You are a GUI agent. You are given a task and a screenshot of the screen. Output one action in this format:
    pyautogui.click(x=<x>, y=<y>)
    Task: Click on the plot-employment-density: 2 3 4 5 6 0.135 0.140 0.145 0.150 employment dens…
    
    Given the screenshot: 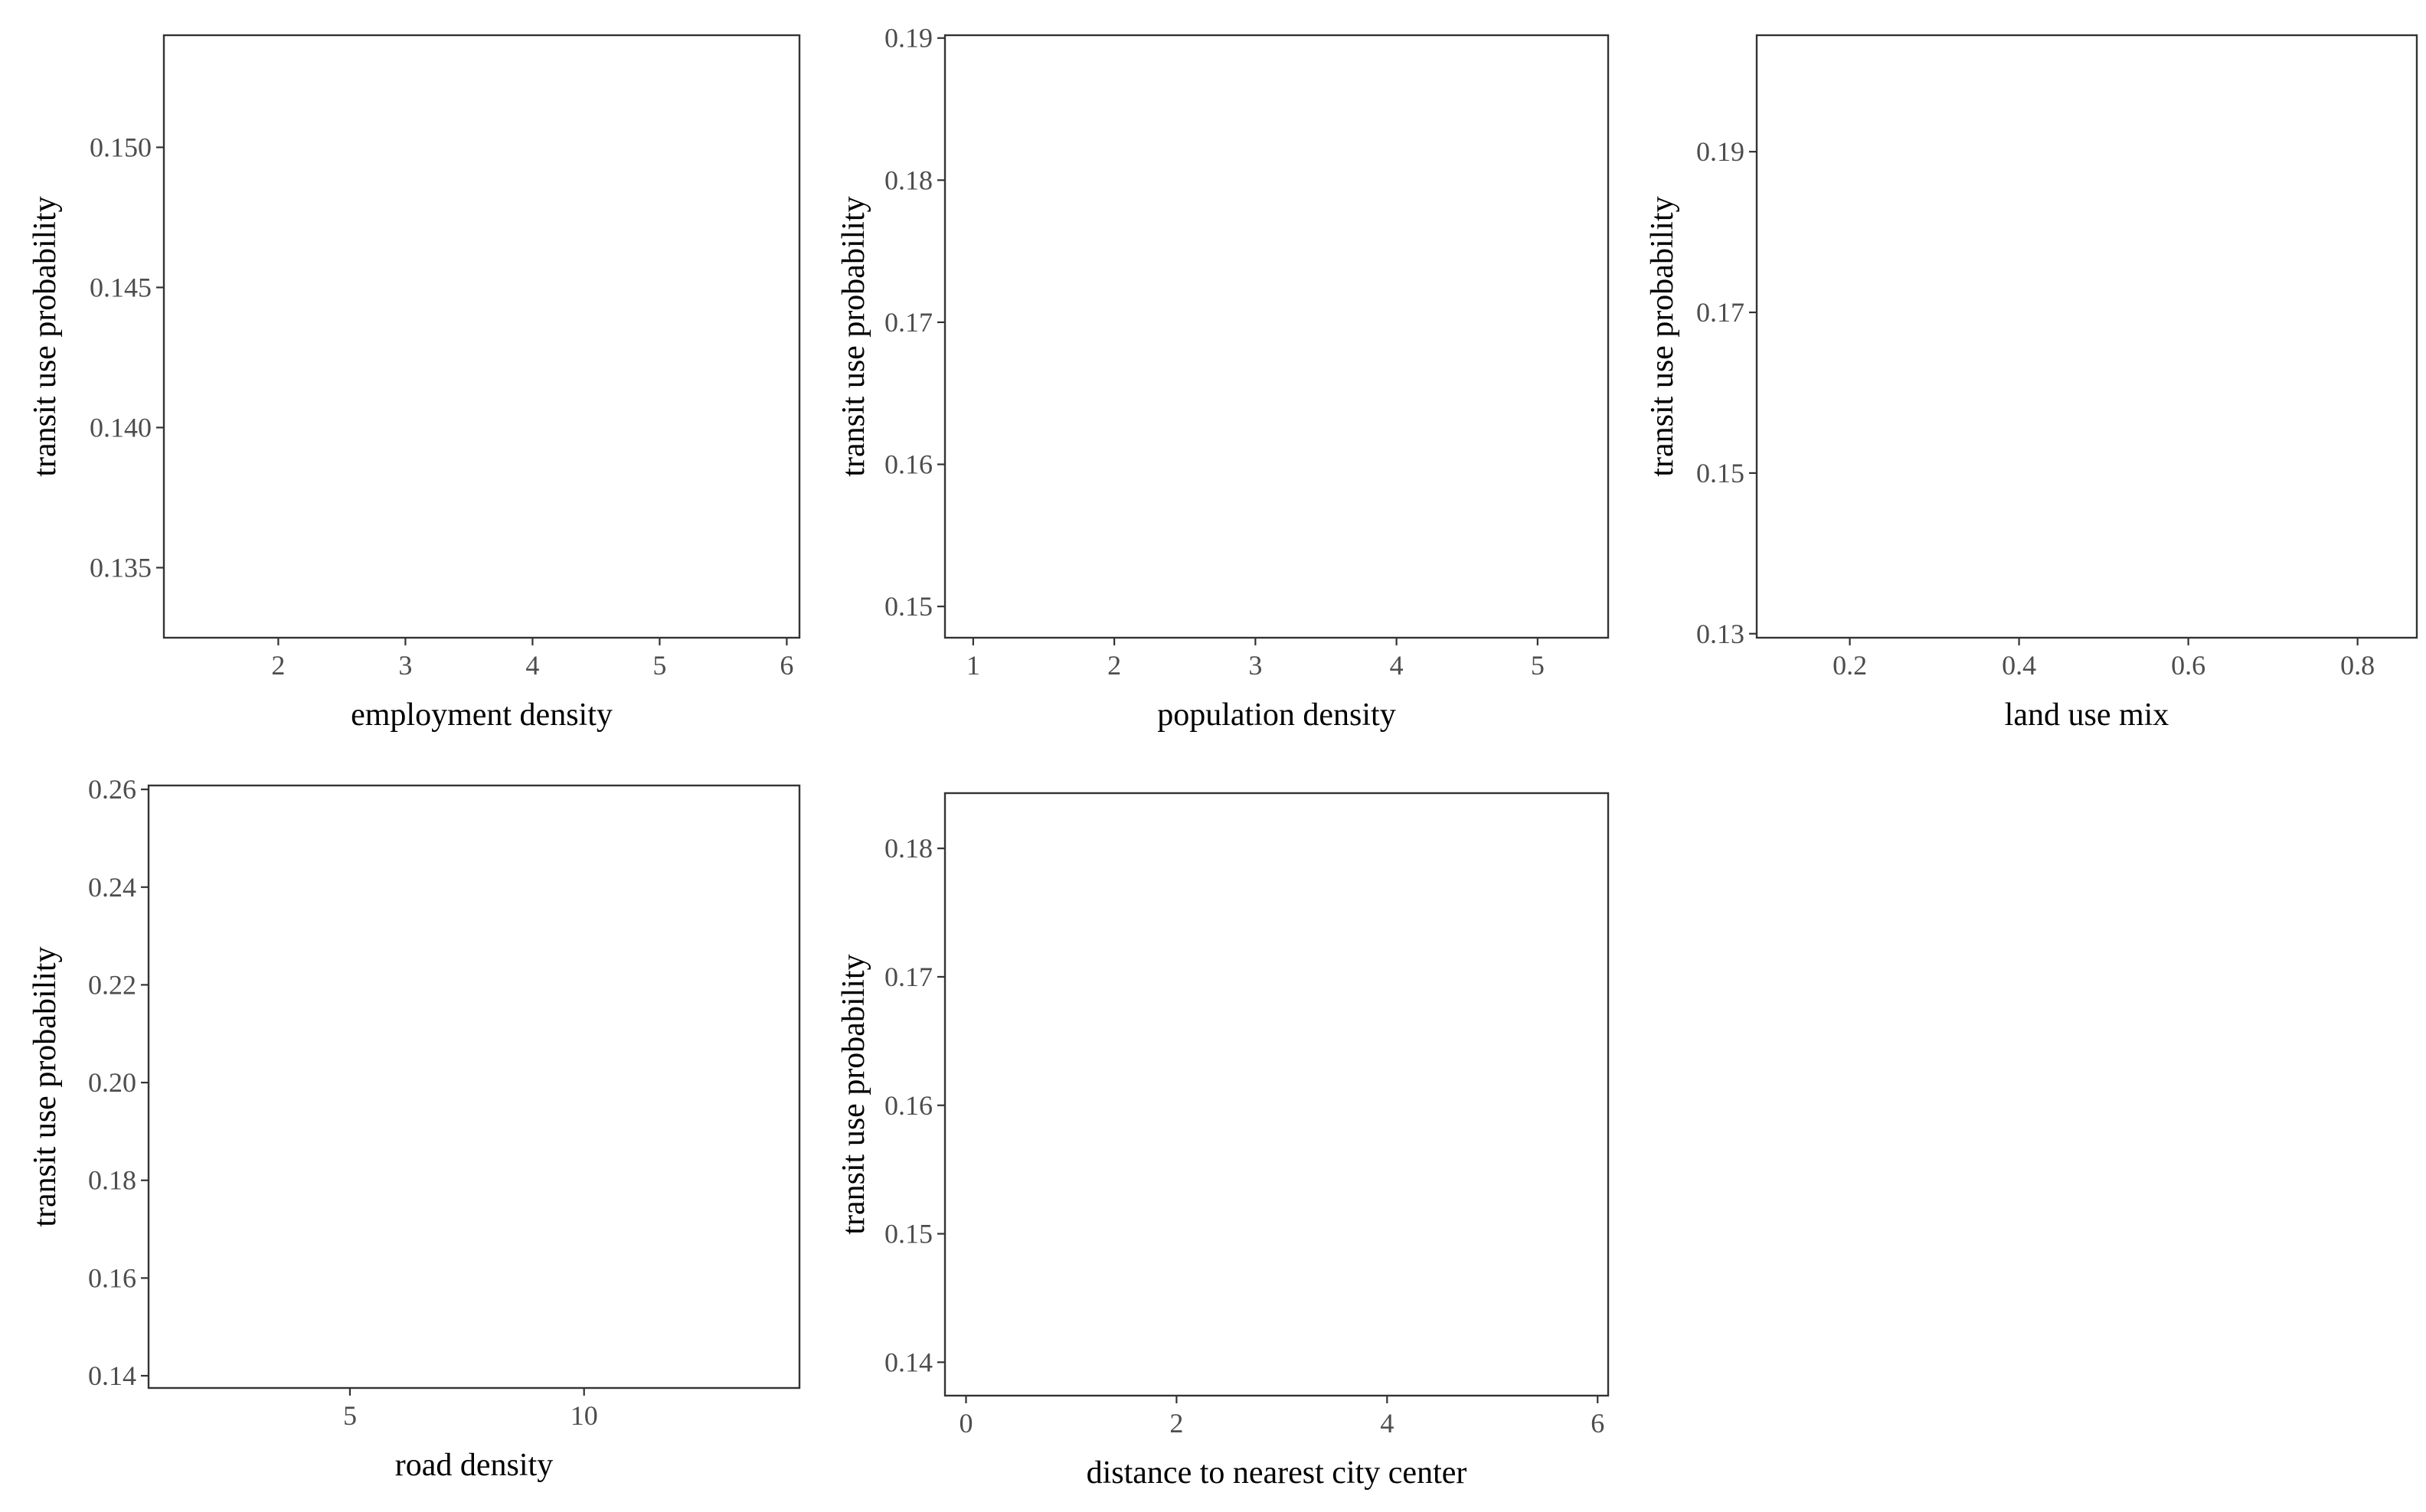 What is the action you would take?
    pyautogui.click(x=414, y=383)
    